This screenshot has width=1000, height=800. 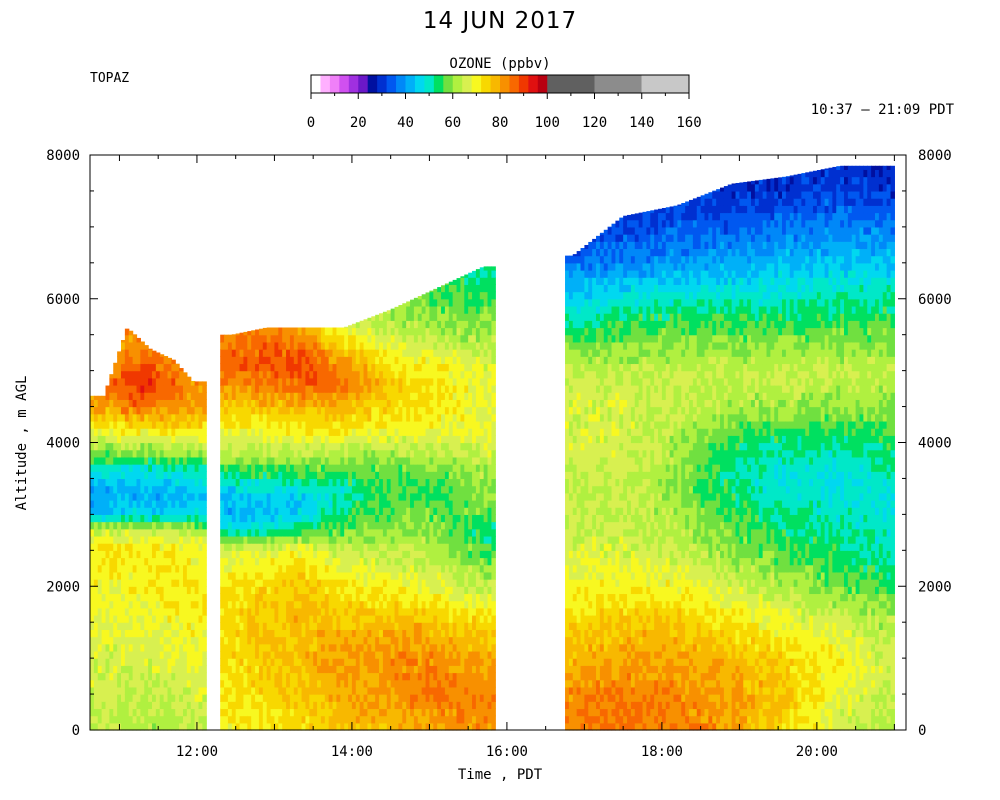 I want to click on colorbar-cell, so click(x=382, y=84).